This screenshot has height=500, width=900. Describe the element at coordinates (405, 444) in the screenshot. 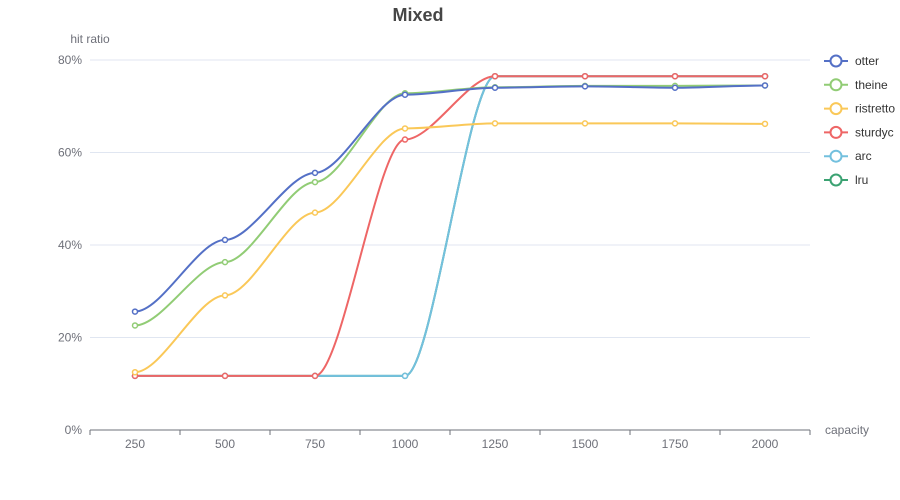

I see `x-tick-label: 1000` at that location.